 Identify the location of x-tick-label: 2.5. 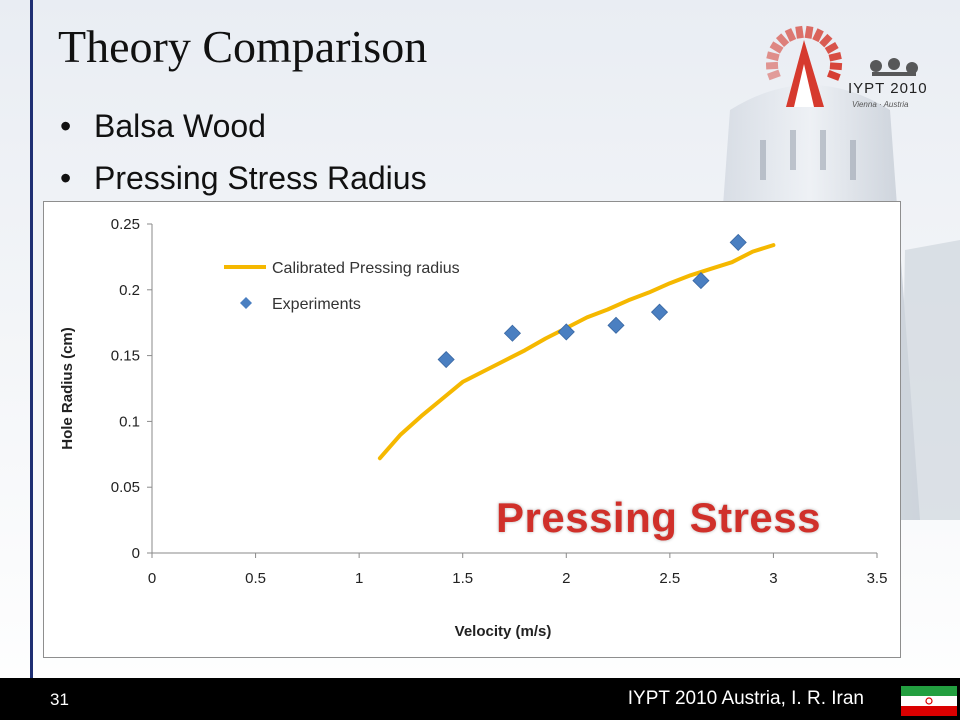
(669, 578).